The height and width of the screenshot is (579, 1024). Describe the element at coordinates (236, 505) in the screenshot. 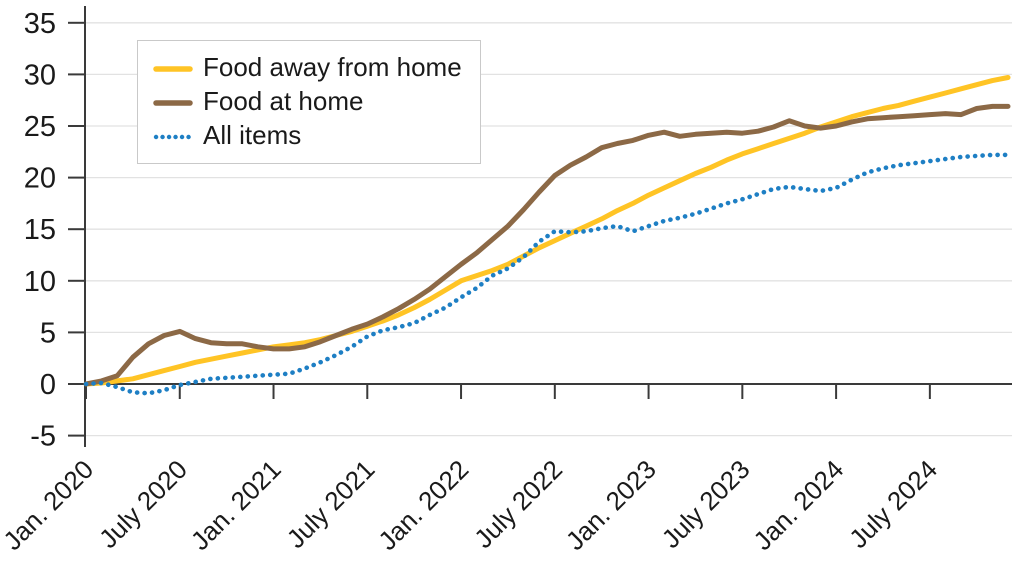

I see `x-tick-label: Jan. 2021` at that location.